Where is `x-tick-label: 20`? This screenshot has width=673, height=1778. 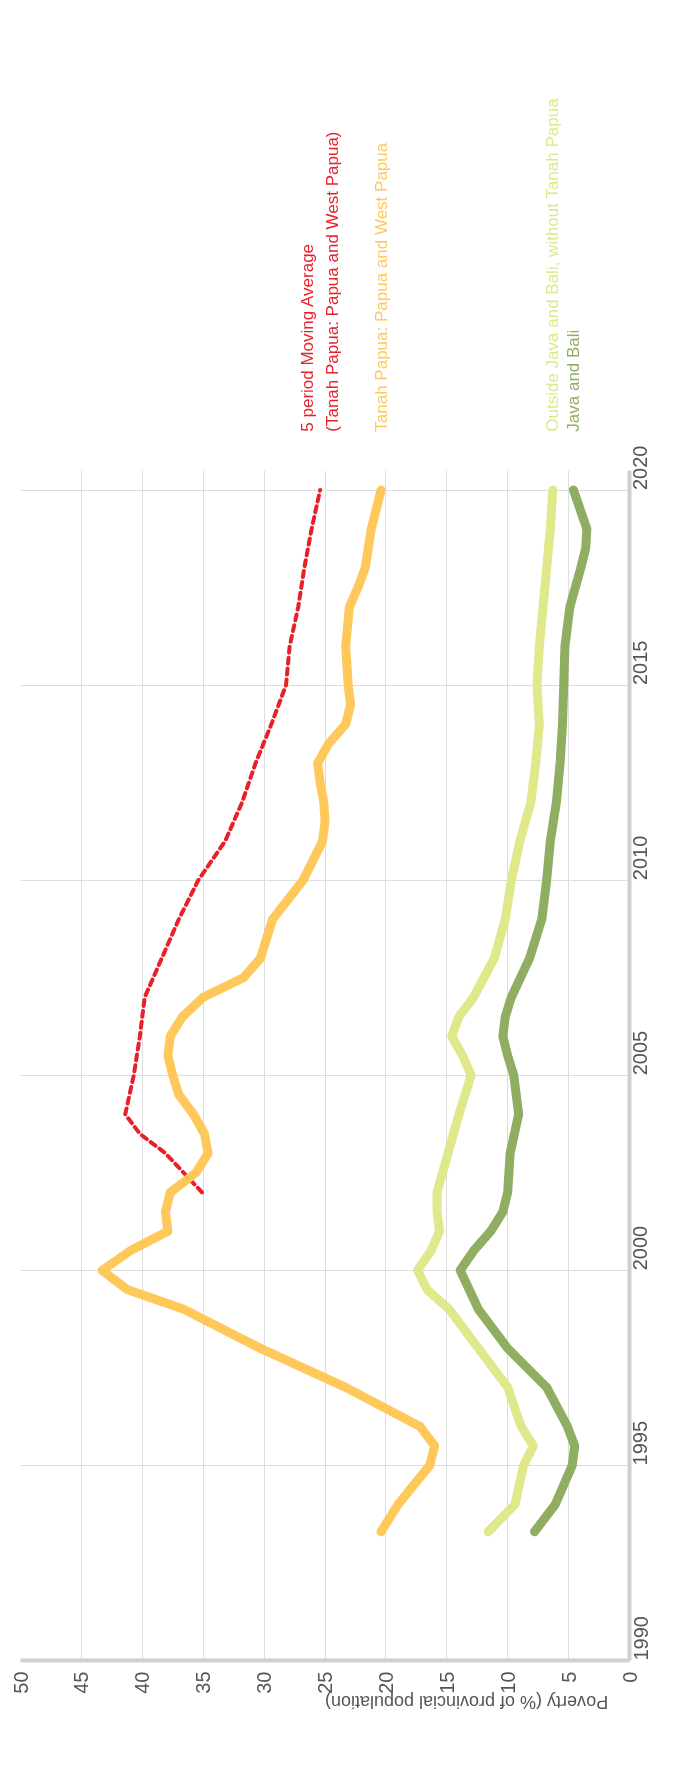
x-tick-label: 20 is located at coordinates (385, 1682).